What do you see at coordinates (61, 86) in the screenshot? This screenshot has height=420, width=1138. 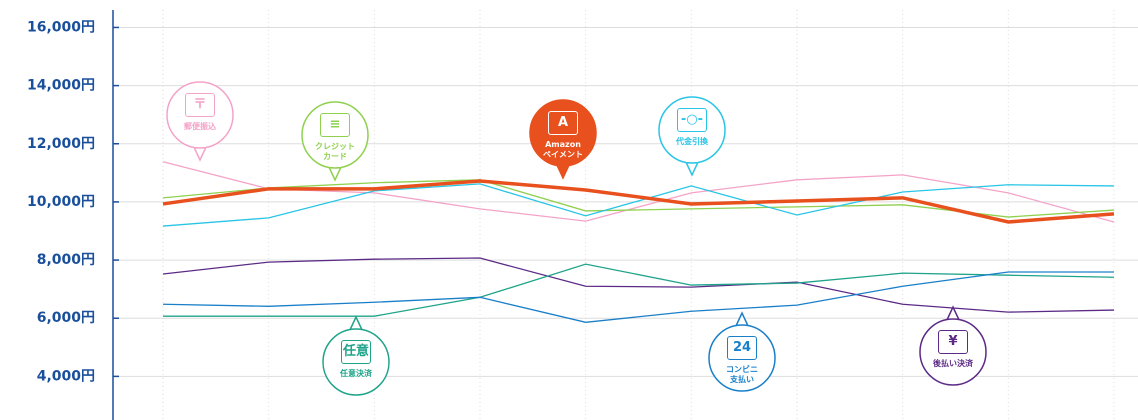 I see `y-tick-label: 14,000円` at bounding box center [61, 86].